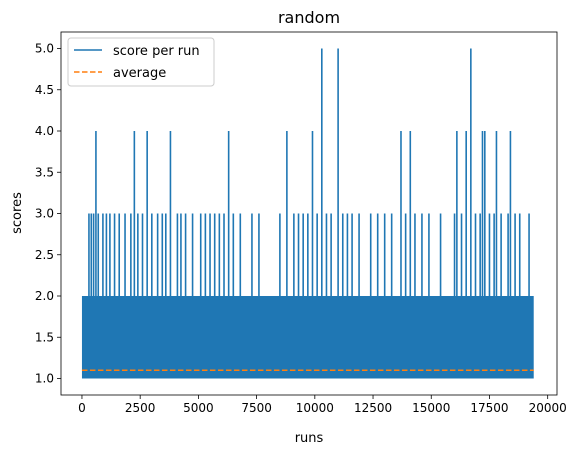 This screenshot has width=580, height=455. I want to click on y-tick-label: 5.0, so click(44, 49).